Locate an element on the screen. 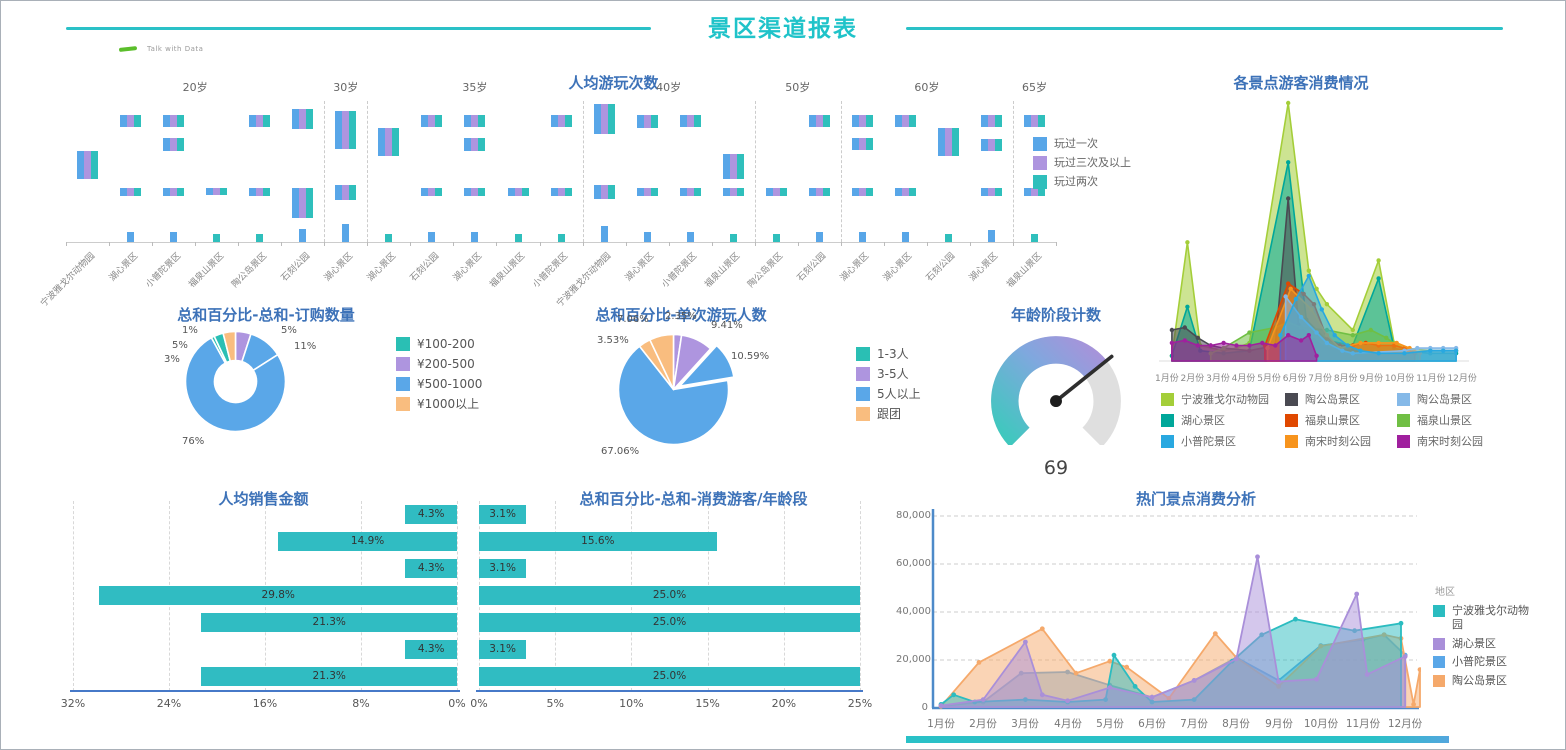 The image size is (1566, 750). legend-item: 玩过三次及以上 is located at coordinates (1082, 163).